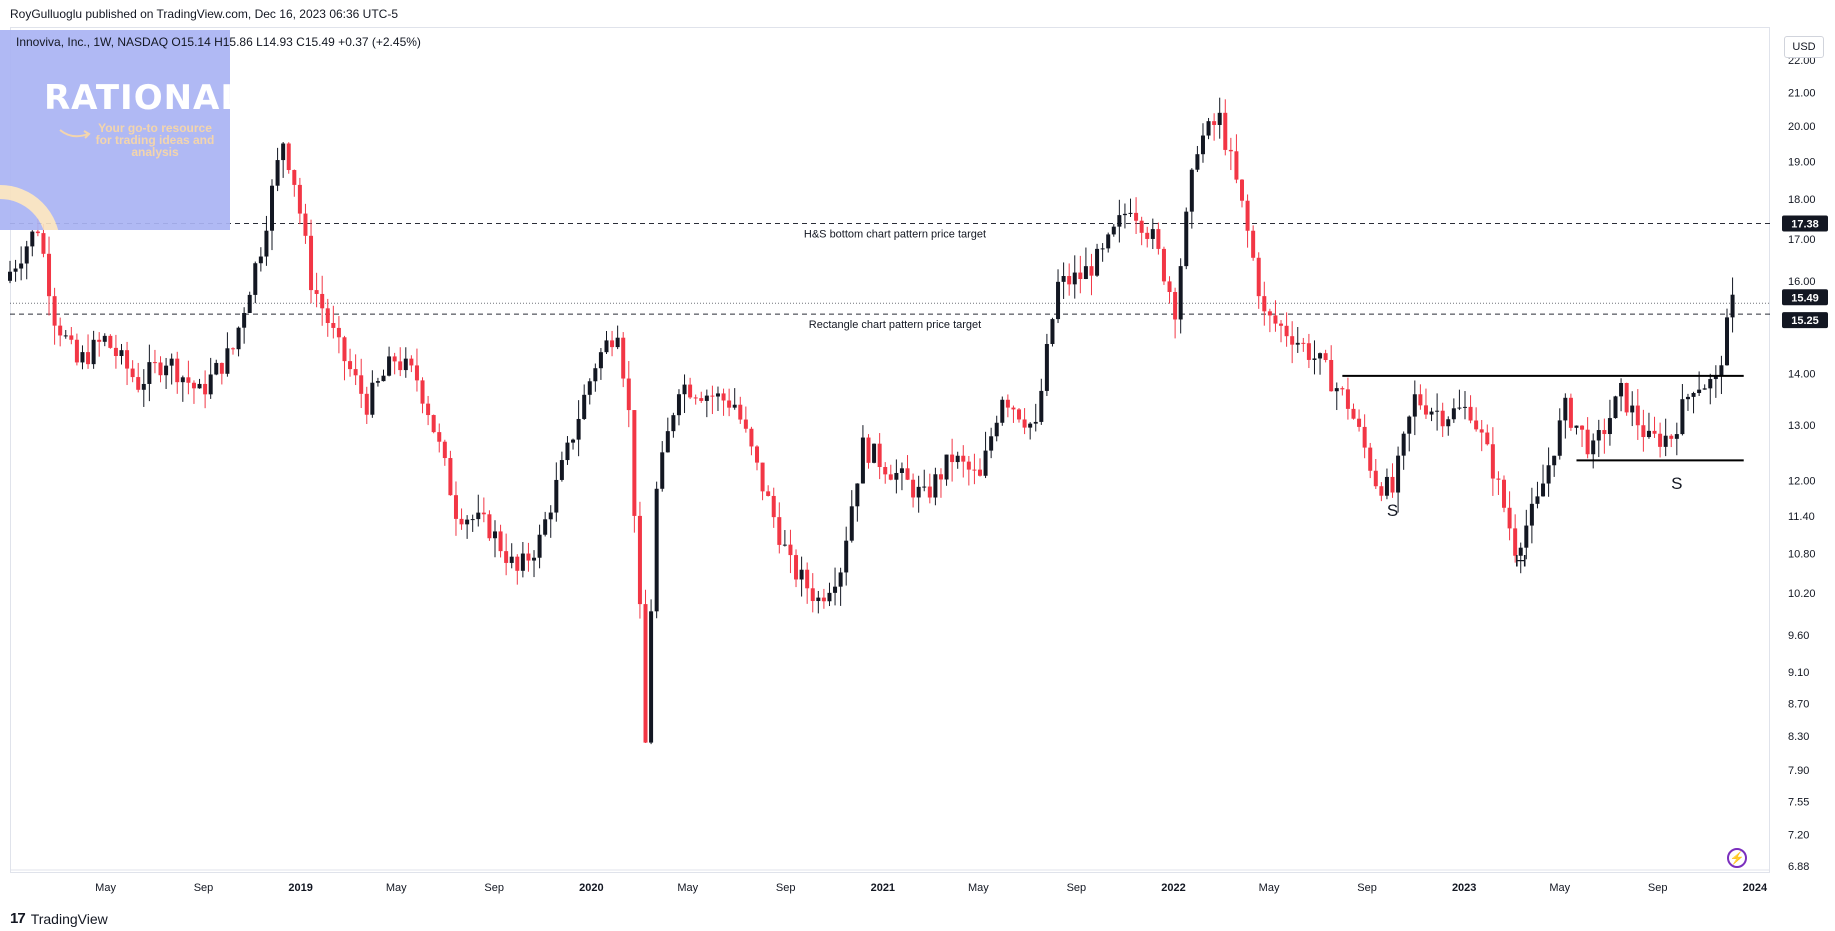 The width and height of the screenshot is (1835, 931). What do you see at coordinates (1804, 47) in the screenshot?
I see `currency-button: USD` at bounding box center [1804, 47].